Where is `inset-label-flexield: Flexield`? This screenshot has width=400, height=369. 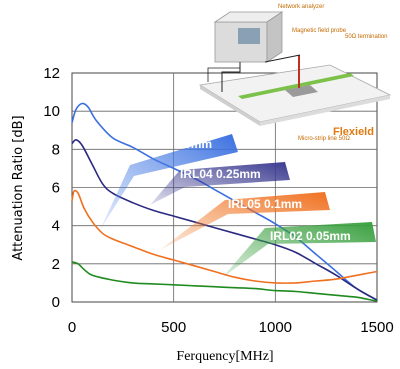
inset-label-flexield: Flexield is located at coordinates (353, 132).